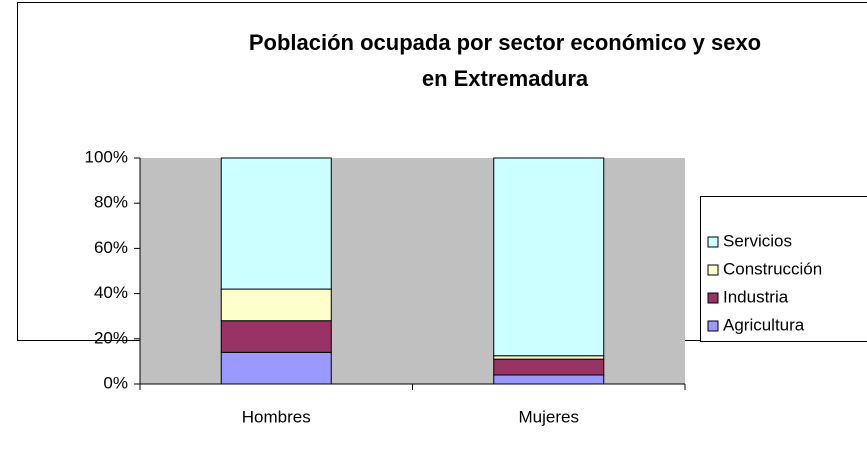  What do you see at coordinates (276, 416) in the screenshot?
I see `x-tick-label: Hombres` at bounding box center [276, 416].